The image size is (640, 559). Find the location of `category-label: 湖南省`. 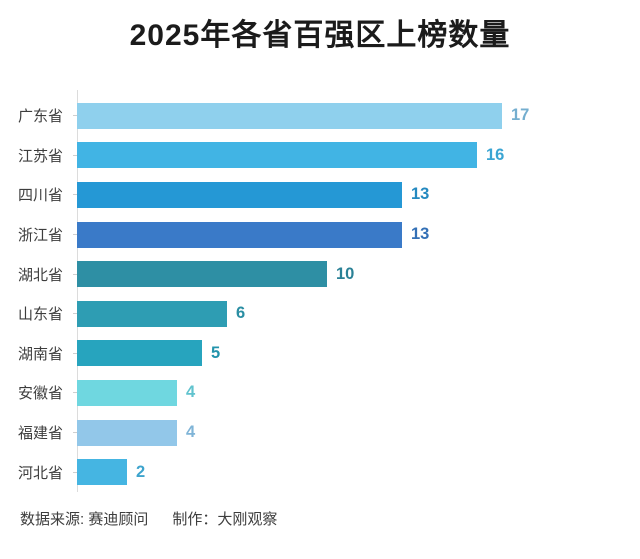

category-label: 湖南省 is located at coordinates (41, 354).